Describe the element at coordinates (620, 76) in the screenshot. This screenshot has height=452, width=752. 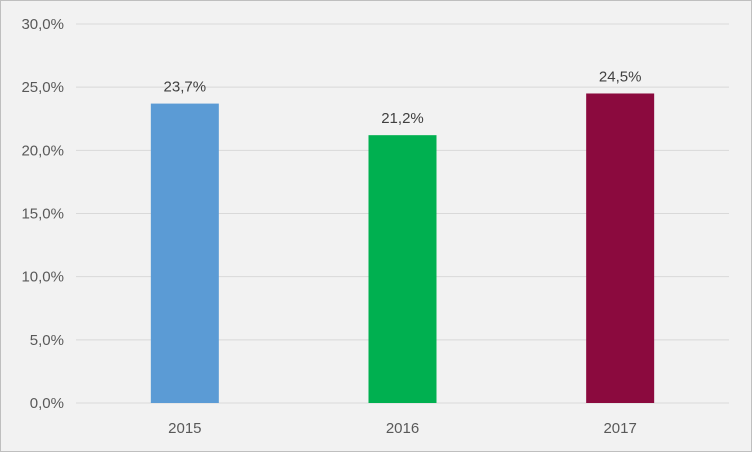
I see `data-label: 24,5%` at that location.